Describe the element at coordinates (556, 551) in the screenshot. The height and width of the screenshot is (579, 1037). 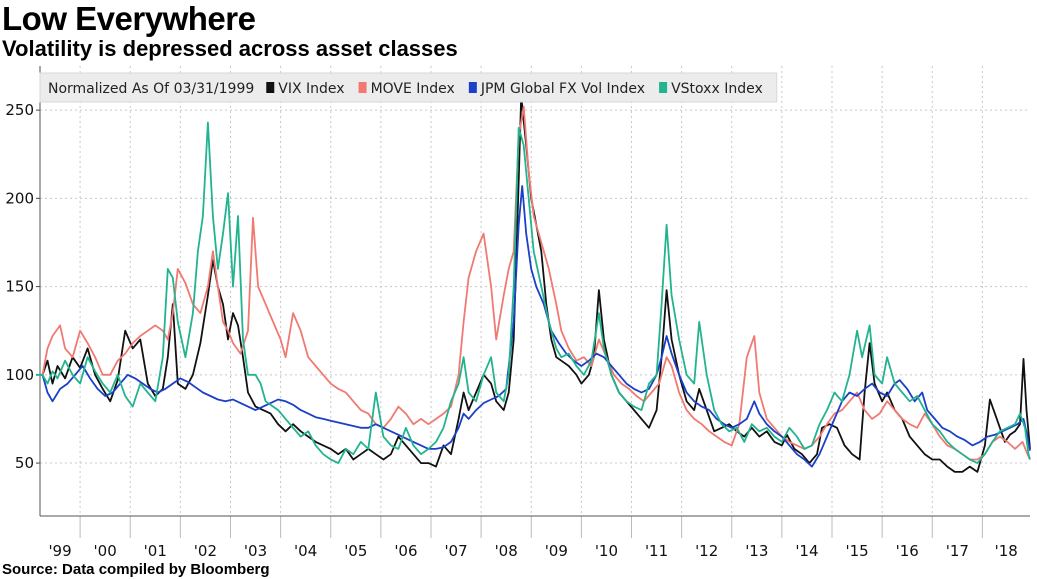
I see `x-tick-label: '09` at that location.